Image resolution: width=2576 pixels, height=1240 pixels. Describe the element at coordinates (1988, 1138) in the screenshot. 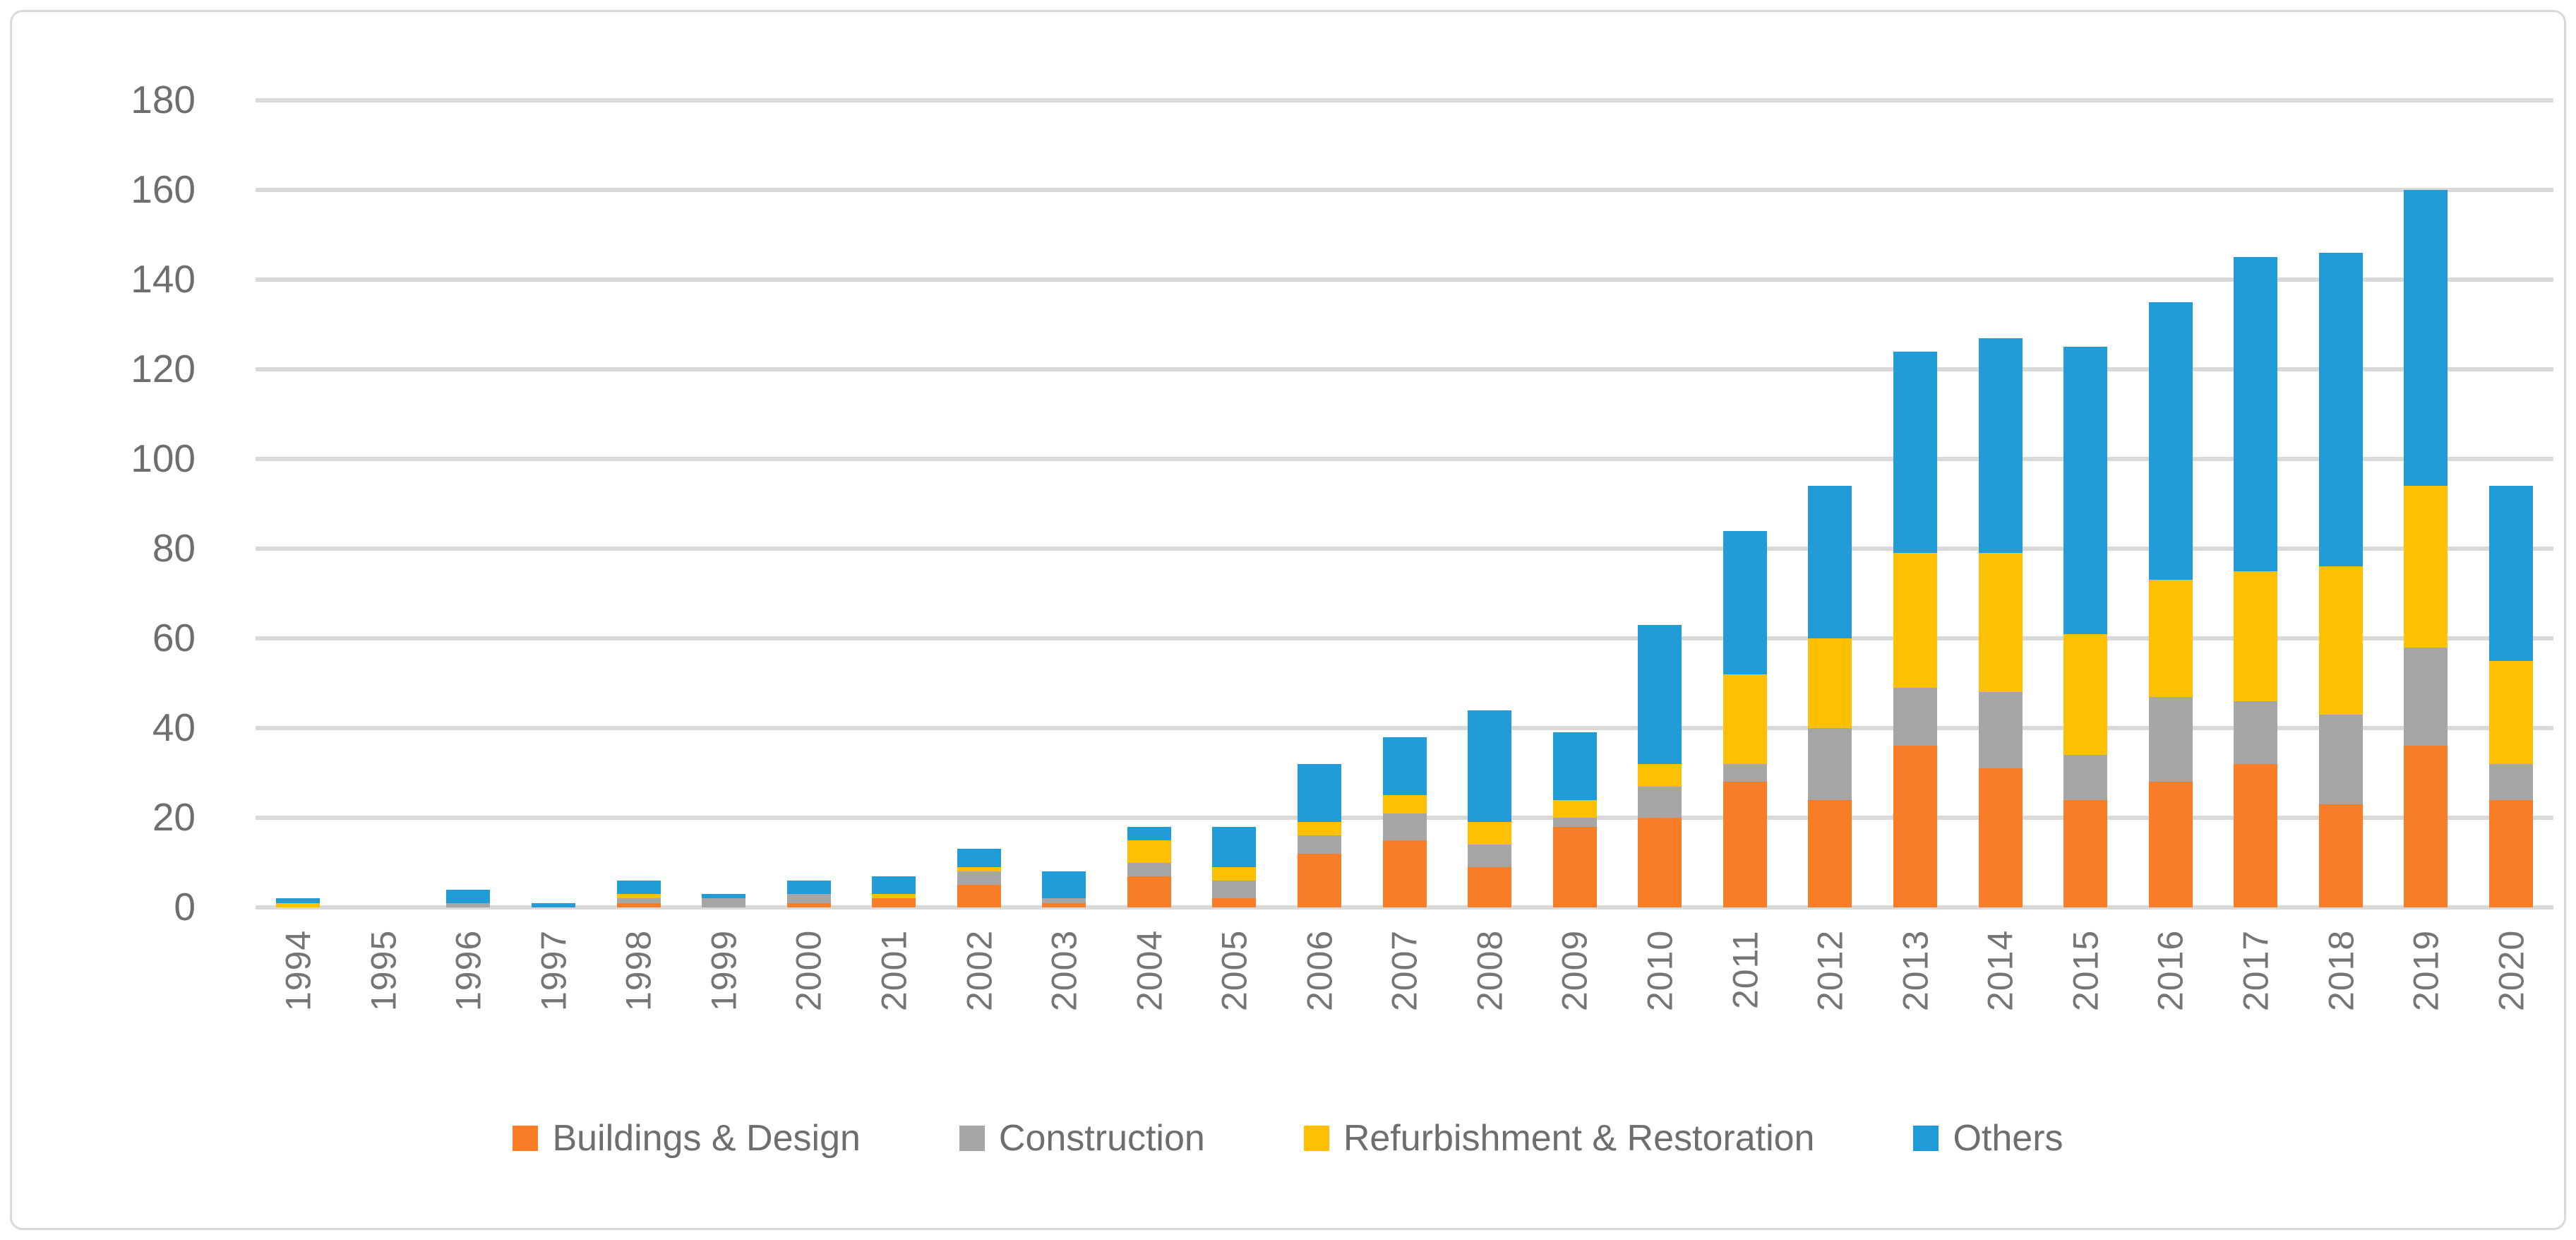

I see `legend-item-others: Others` at that location.